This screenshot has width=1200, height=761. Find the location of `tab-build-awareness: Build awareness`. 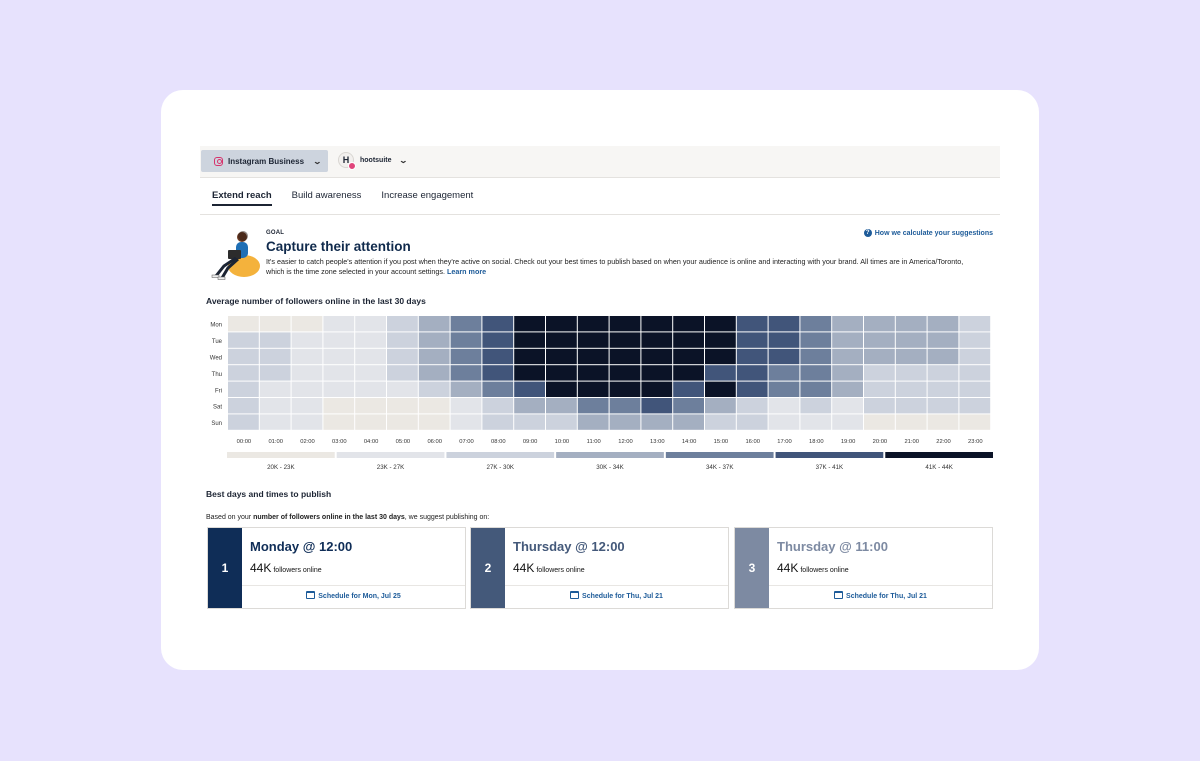

tab-build-awareness: Build awareness is located at coordinates (326, 195).